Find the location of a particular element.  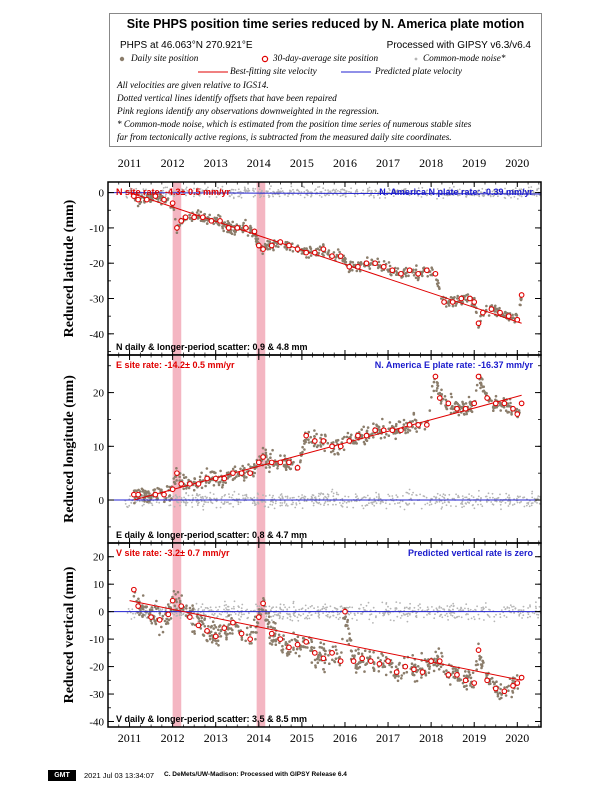

plate-rate-label: Predicted vertical rate is zero is located at coordinates (471, 553).